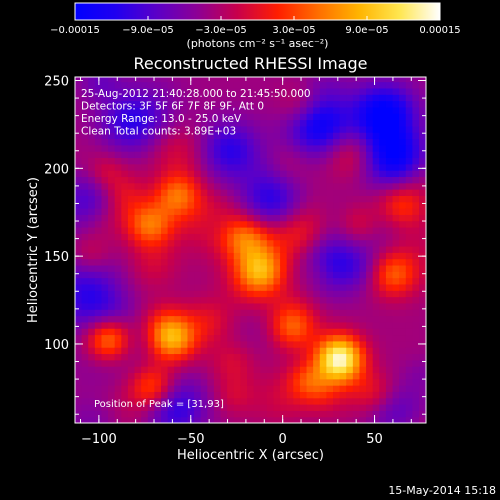  Describe the element at coordinates (158, 132) in the screenshot. I see `annotation-line: Clean Total counts: 3.89E+03` at that location.